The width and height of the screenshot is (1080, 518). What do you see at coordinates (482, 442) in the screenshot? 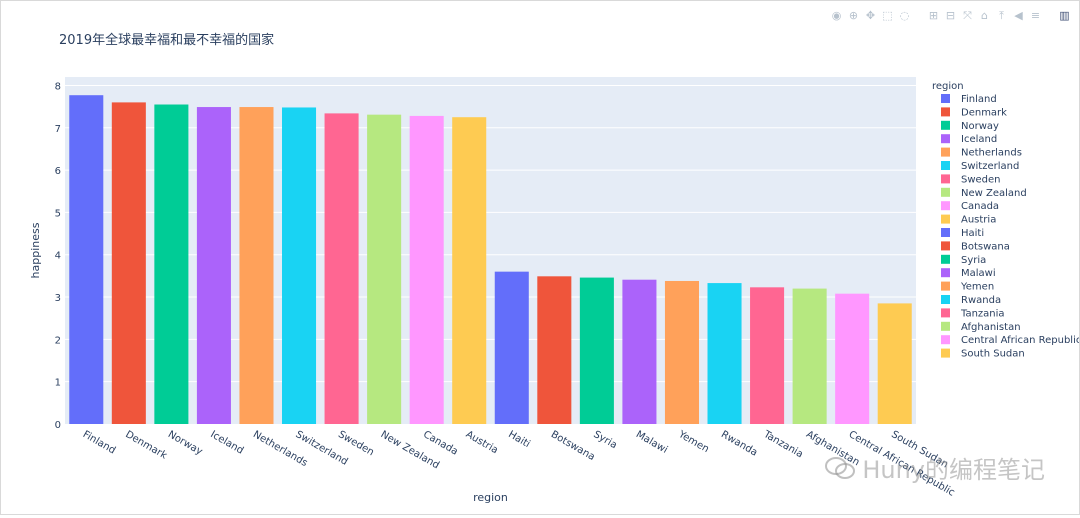
I see `x-tick-label: Austria` at bounding box center [482, 442].